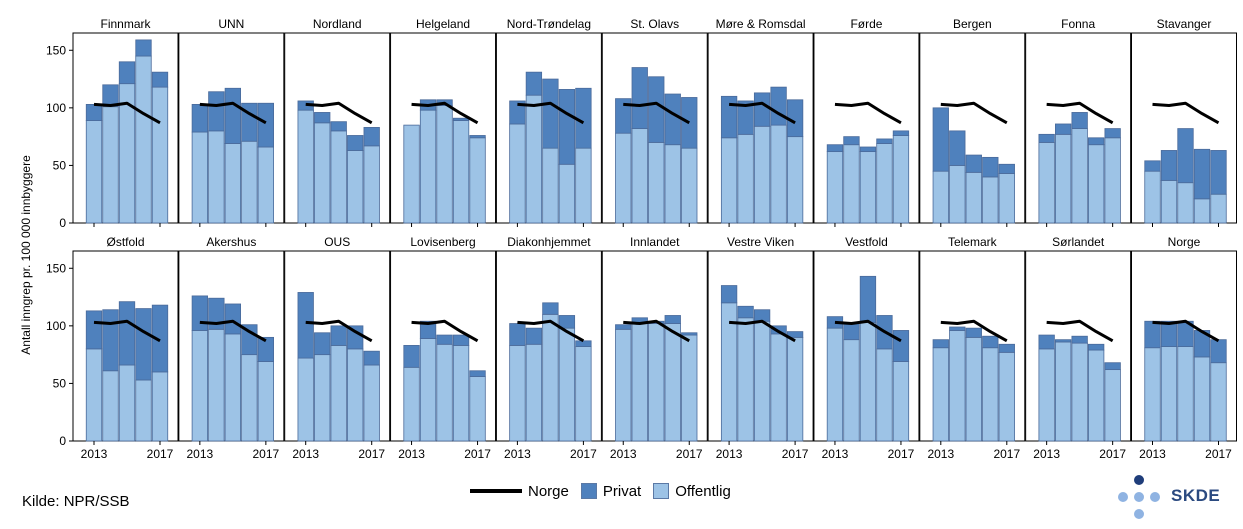 The image size is (1243, 529). I want to click on panel-title: Vestfold, so click(866, 242).